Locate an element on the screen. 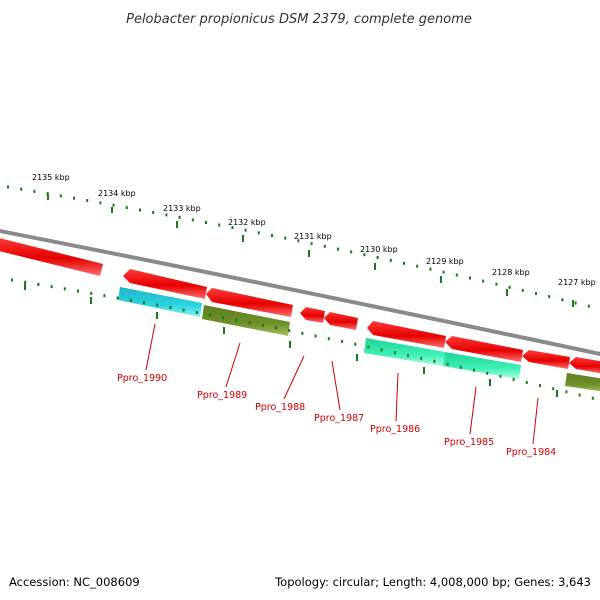  gene-label: Ppro_1988 is located at coordinates (280, 407).